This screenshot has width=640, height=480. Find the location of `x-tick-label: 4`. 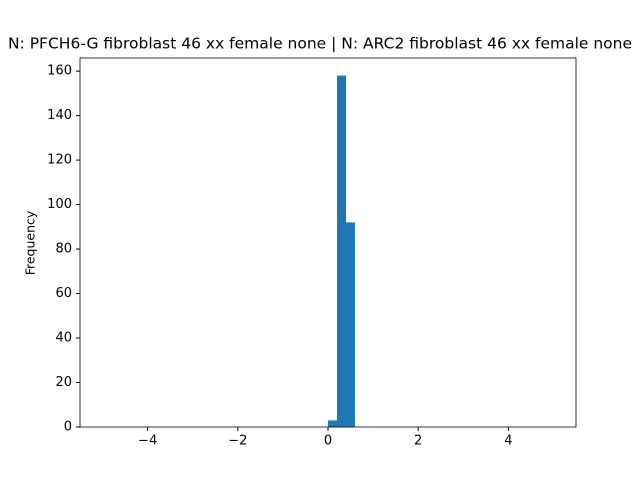

x-tick-label: 4 is located at coordinates (508, 441).